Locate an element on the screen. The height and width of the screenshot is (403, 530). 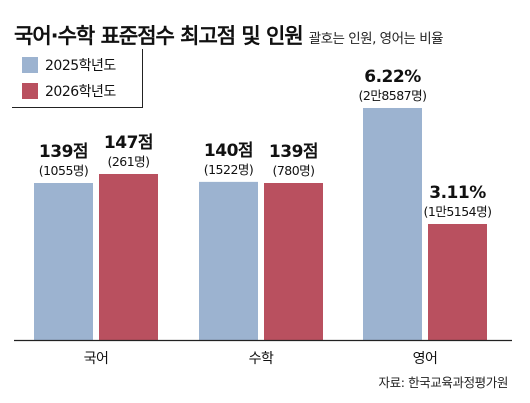
count-label-수학-2026: (780명) is located at coordinates (293, 170).